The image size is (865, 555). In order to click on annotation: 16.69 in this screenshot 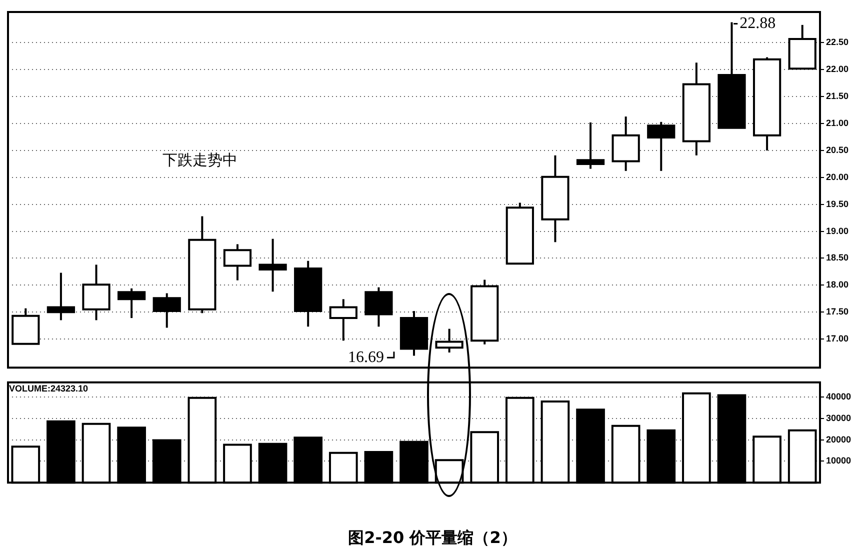, I will do `click(366, 357)`.